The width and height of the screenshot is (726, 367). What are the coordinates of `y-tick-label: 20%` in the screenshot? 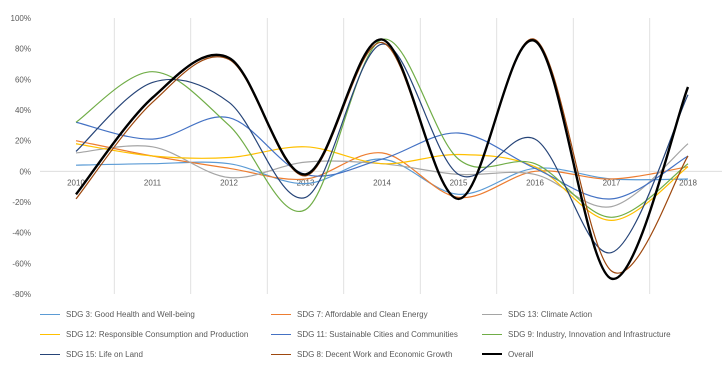 It's located at (23, 141).